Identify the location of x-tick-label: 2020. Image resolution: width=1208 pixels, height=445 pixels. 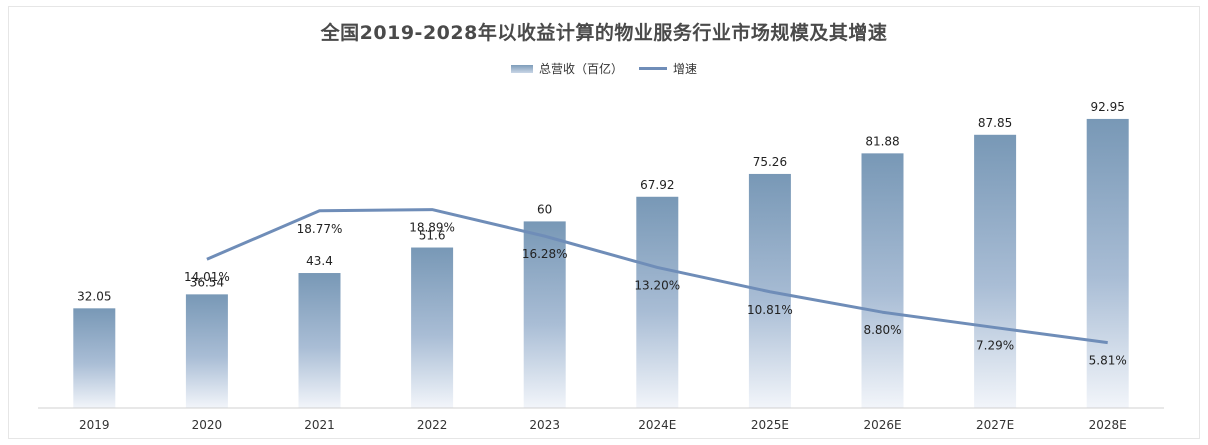
(207, 425).